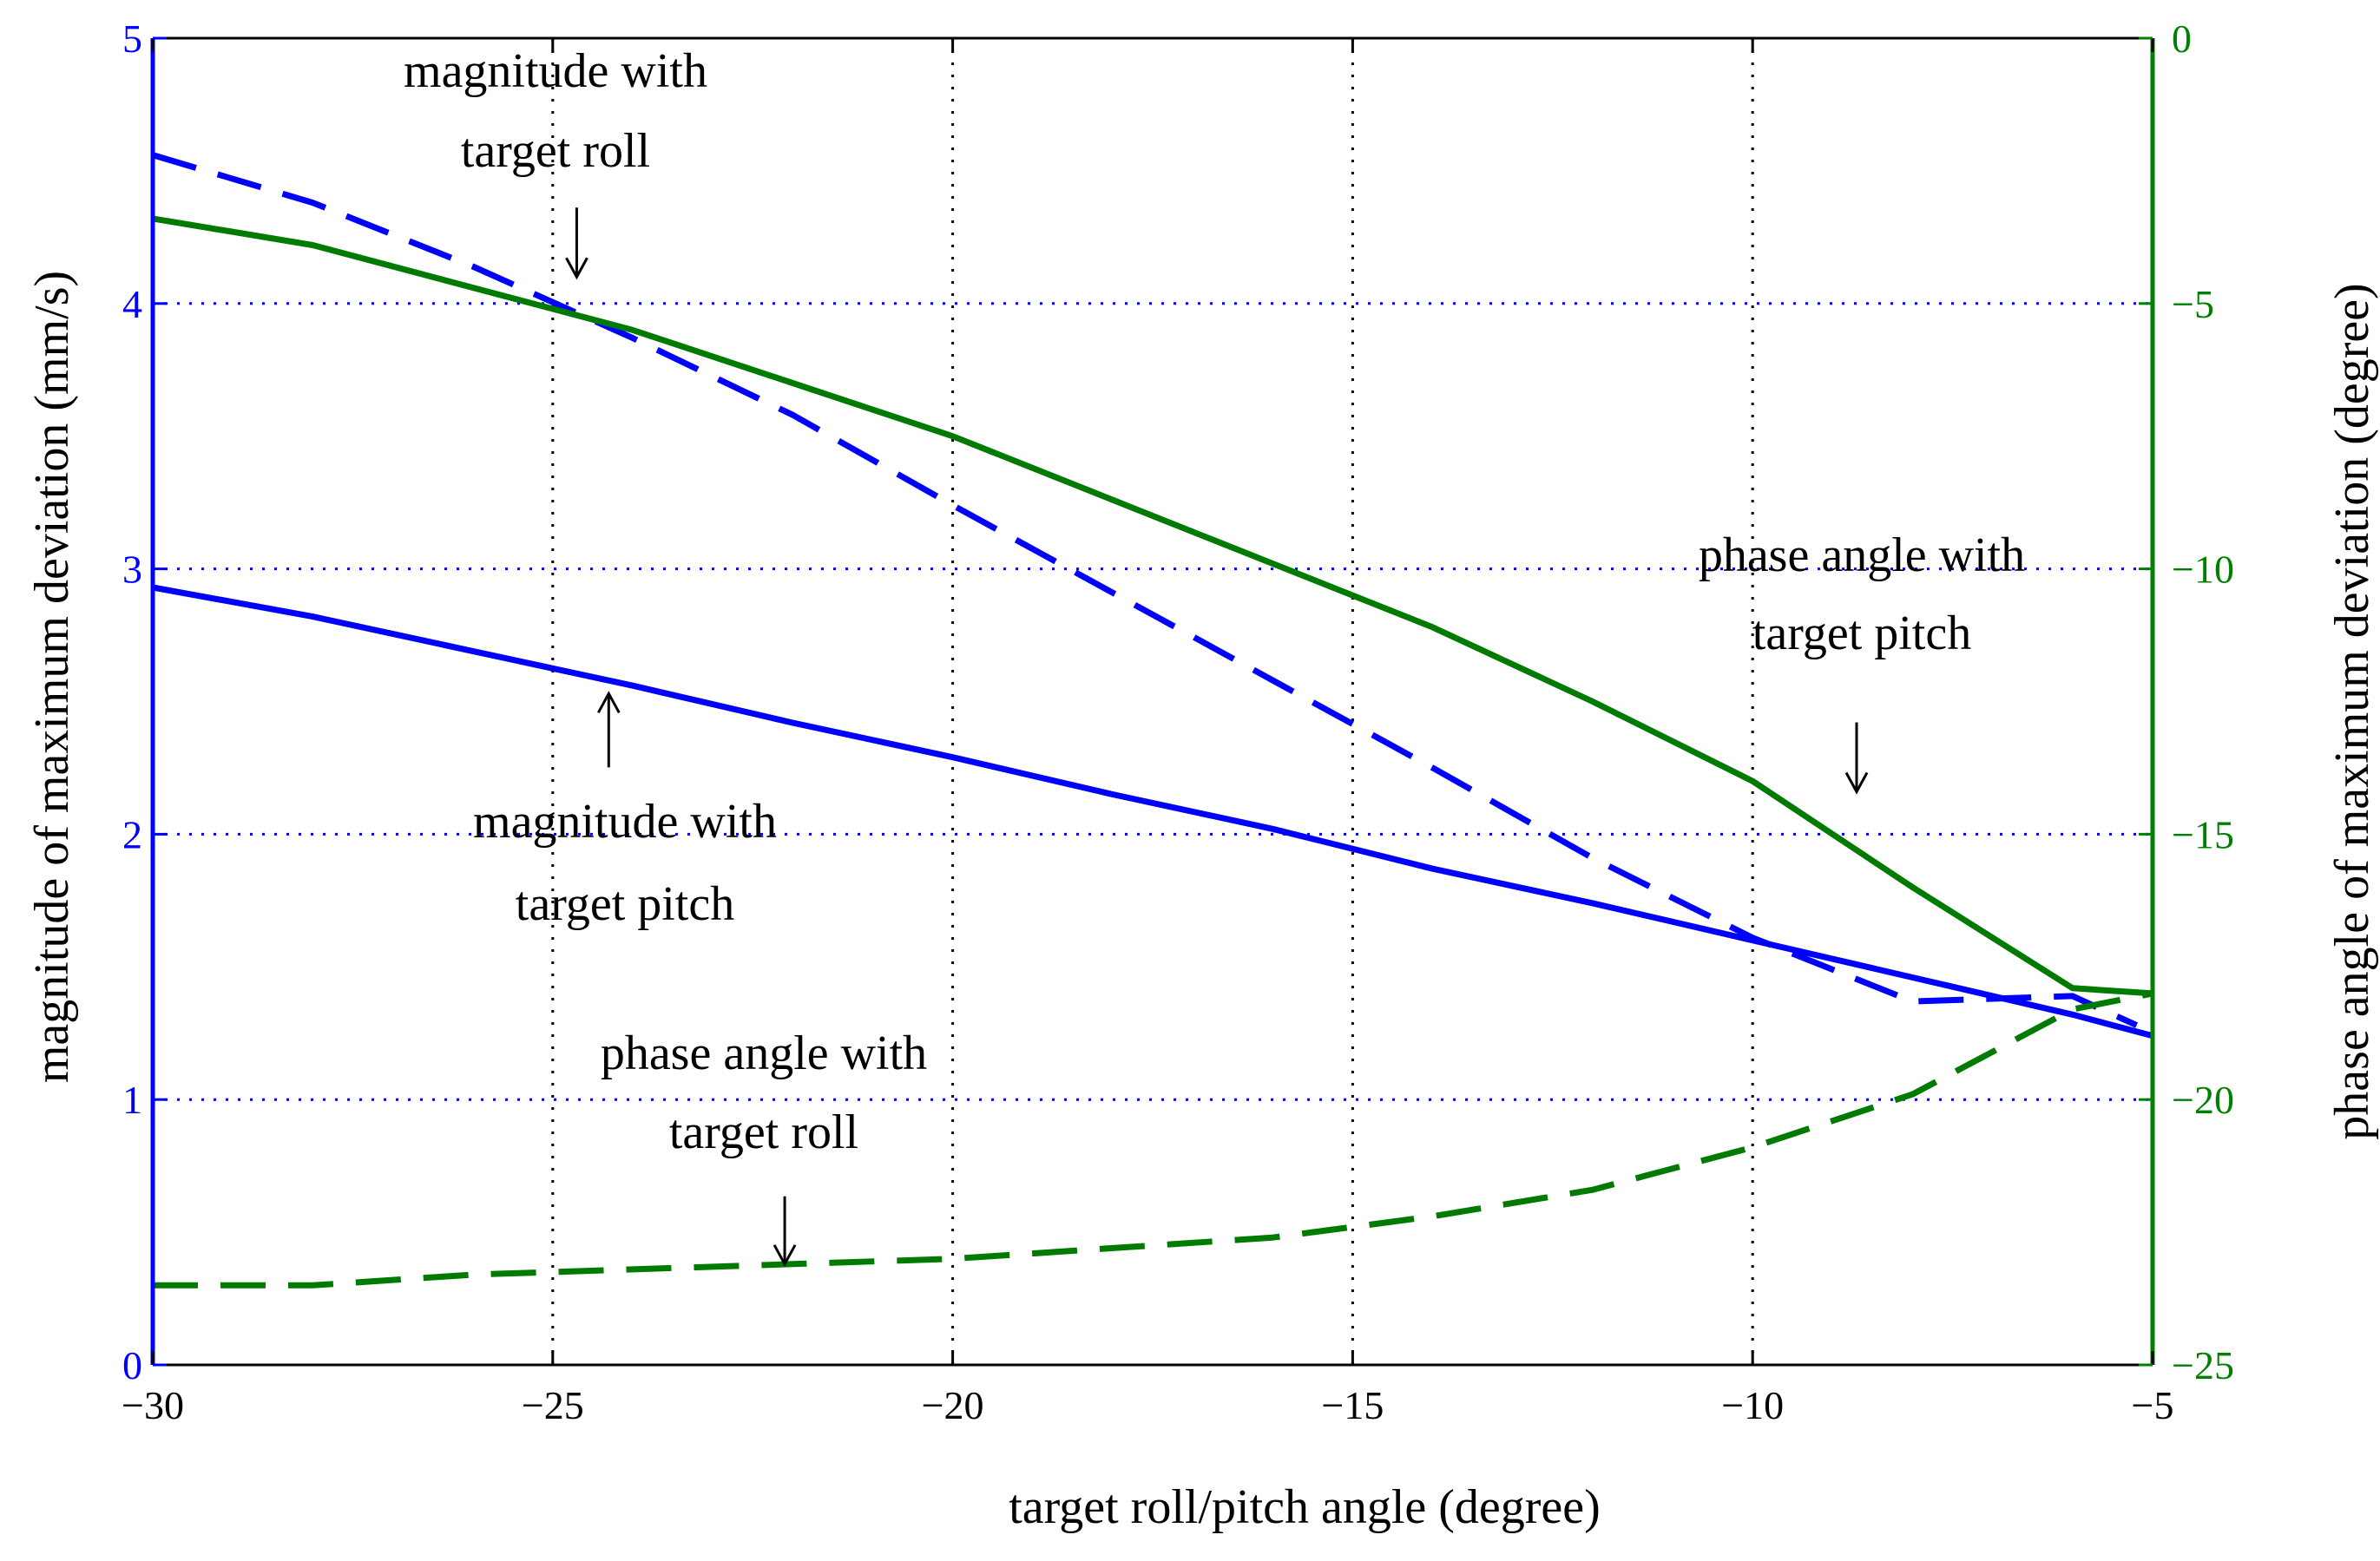  What do you see at coordinates (132, 1100) in the screenshot?
I see `y-left-tick-label: 1` at bounding box center [132, 1100].